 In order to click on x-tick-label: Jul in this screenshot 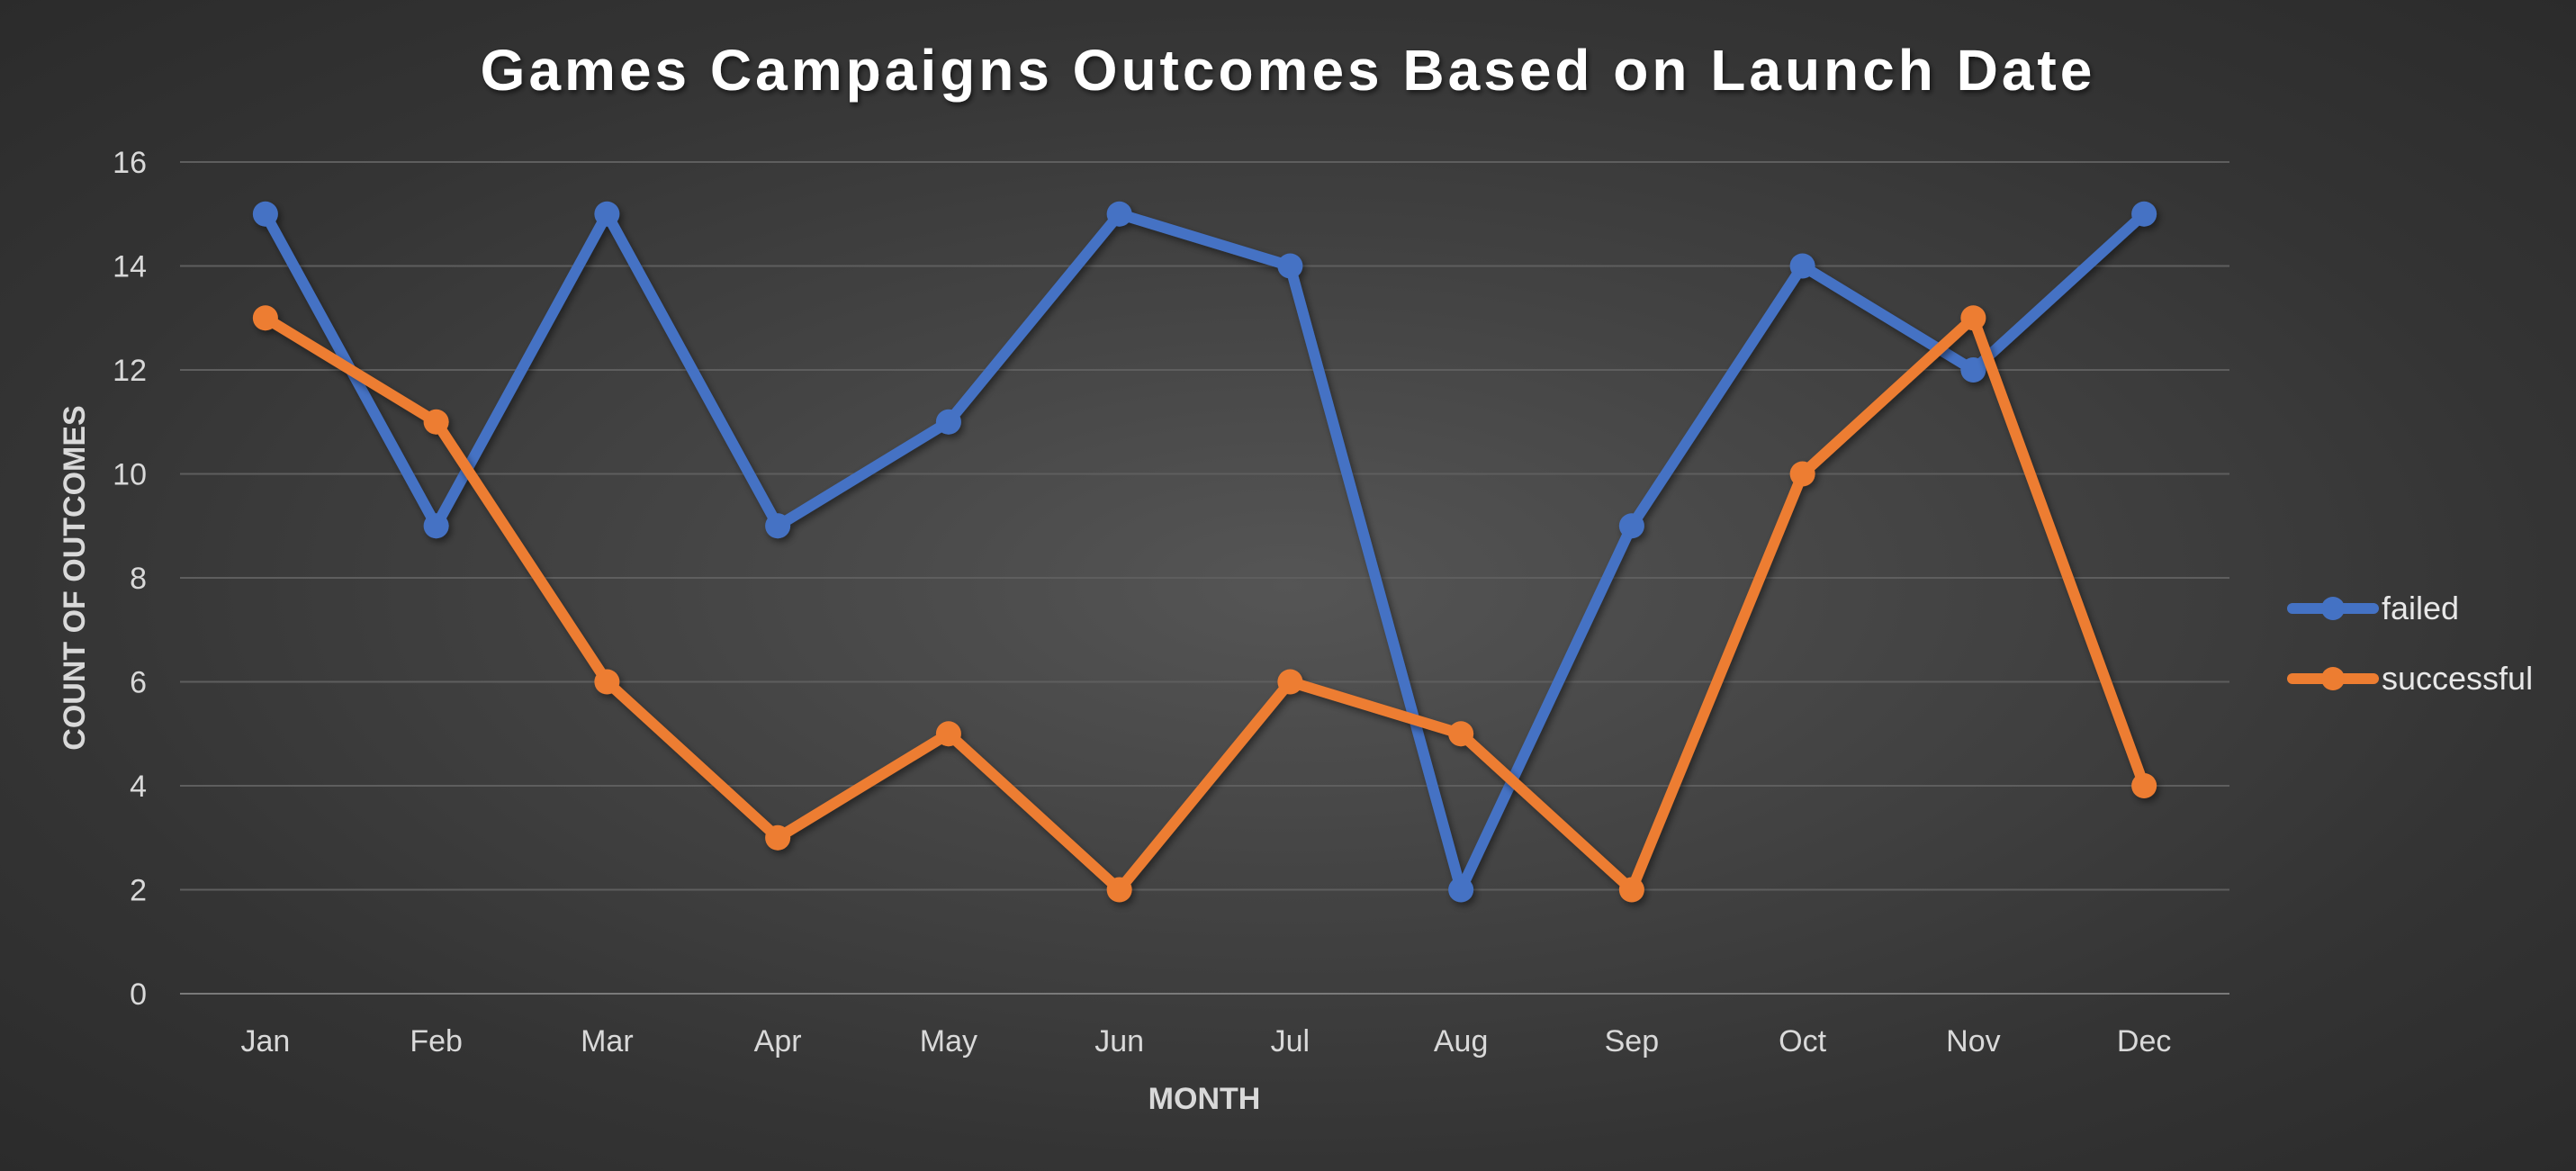, I will do `click(1290, 1041)`.